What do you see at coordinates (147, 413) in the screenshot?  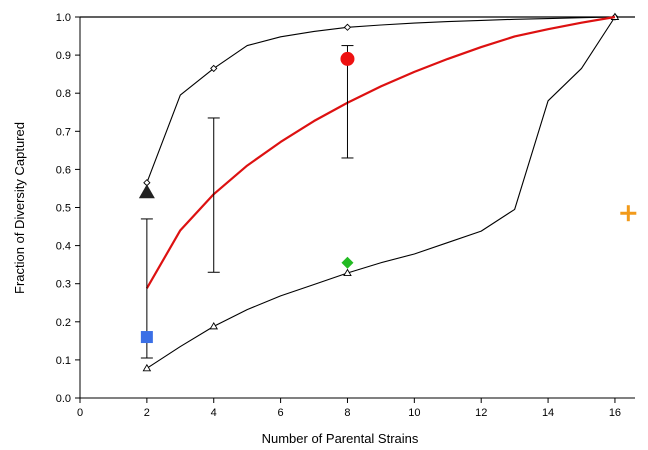 I see `x-tick-label: 2` at bounding box center [147, 413].